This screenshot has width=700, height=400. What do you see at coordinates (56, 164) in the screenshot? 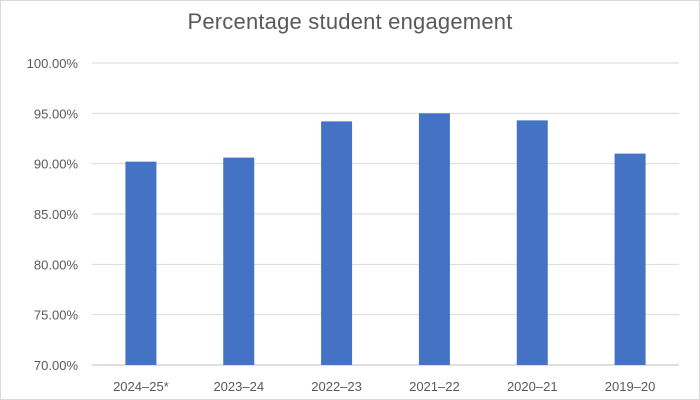
I see `y-tick-label: 90.00%` at bounding box center [56, 164].